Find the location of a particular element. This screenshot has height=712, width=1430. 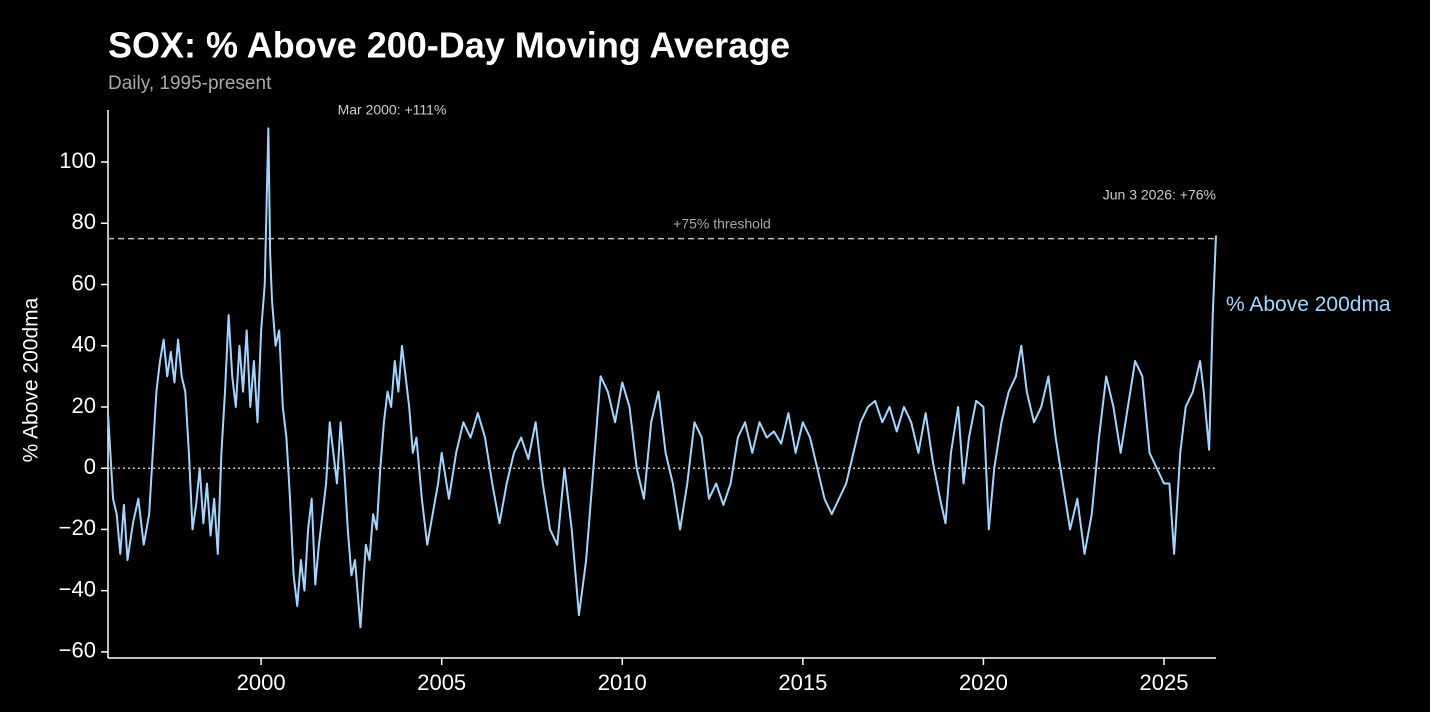

chart-subtitle: Daily, 1995-present is located at coordinates (190, 83).